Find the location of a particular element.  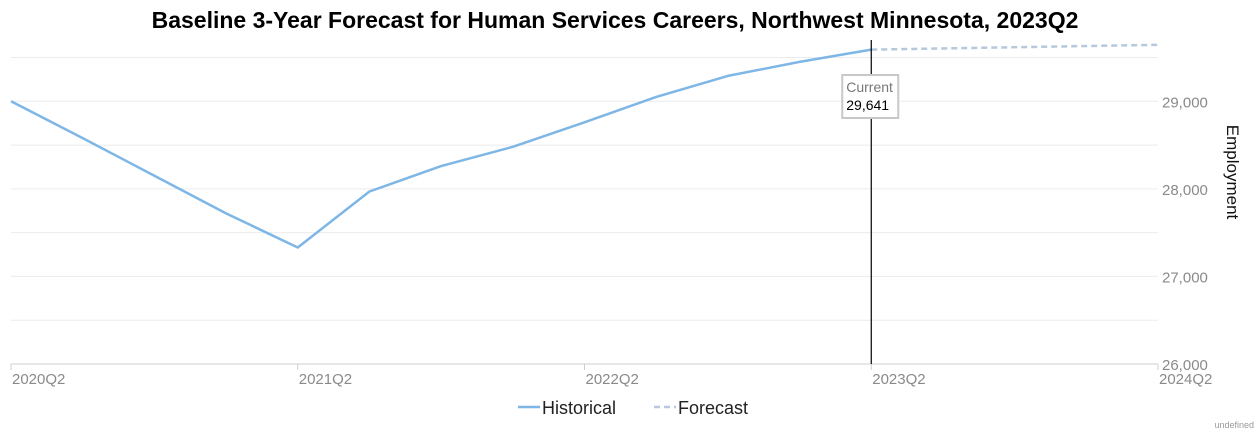

y-tick-label: 26,000 is located at coordinates (1185, 365).